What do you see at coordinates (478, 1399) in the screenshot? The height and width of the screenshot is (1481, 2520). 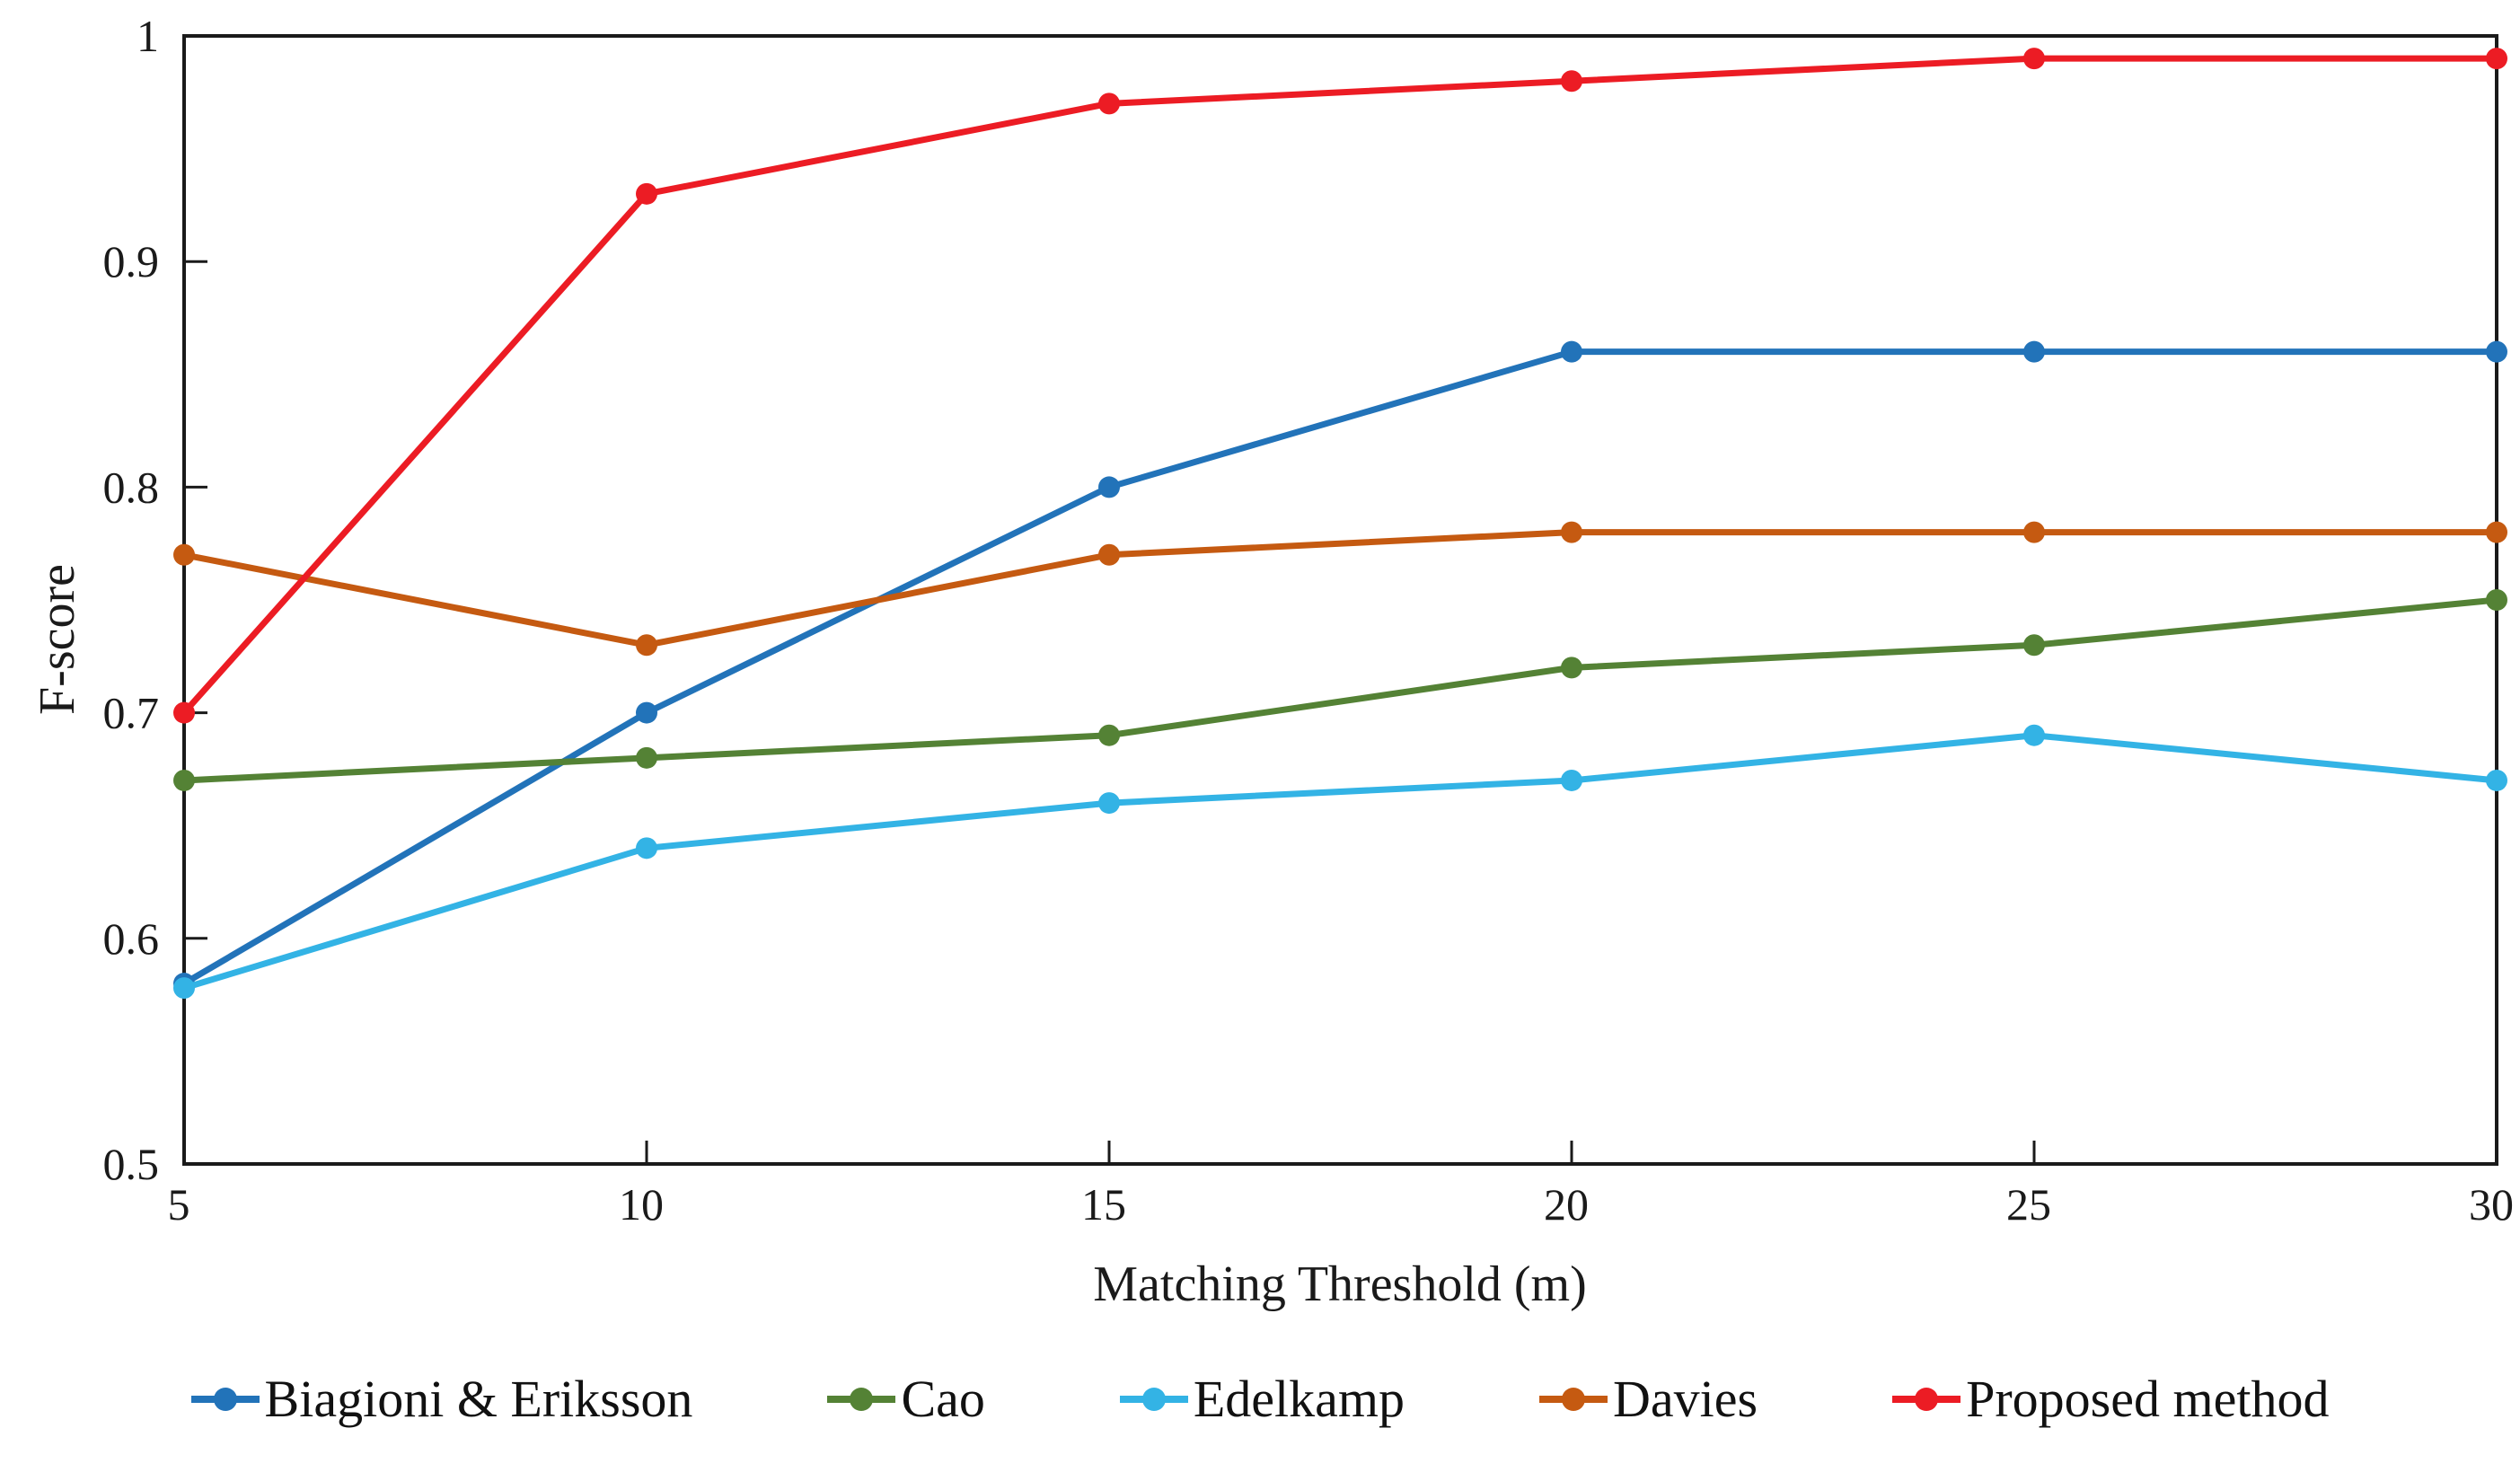 I see `legend-label: Biagioni & Eriksson` at bounding box center [478, 1399].